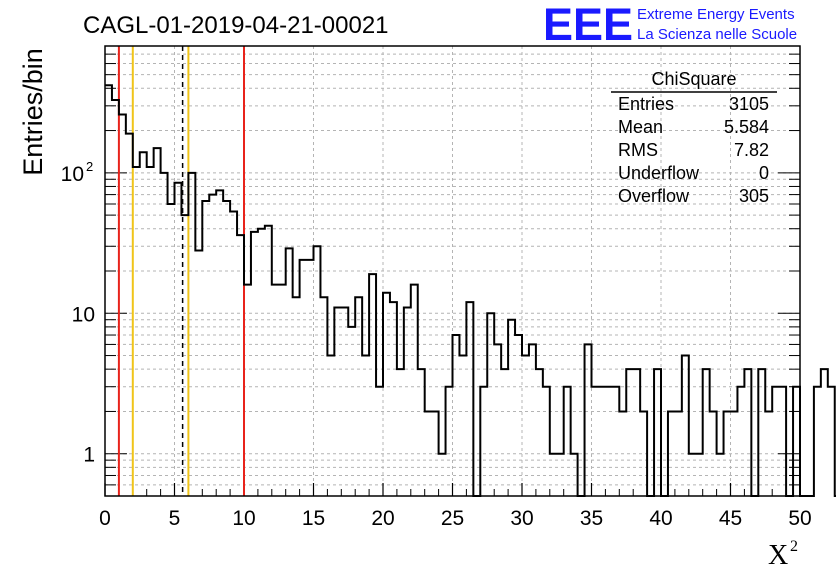 The width and height of the screenshot is (836, 572). Describe the element at coordinates (382, 518) in the screenshot. I see `x-tick-label: 20` at that location.